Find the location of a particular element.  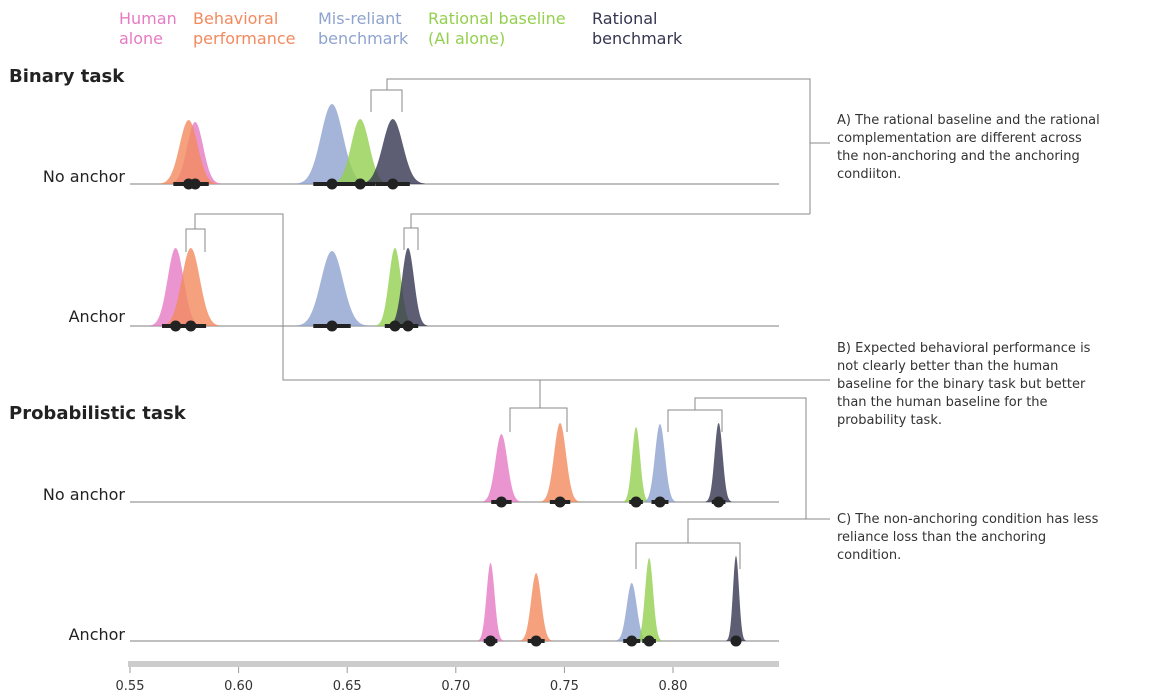

bracket-binary-noanchor is located at coordinates (386, 100).